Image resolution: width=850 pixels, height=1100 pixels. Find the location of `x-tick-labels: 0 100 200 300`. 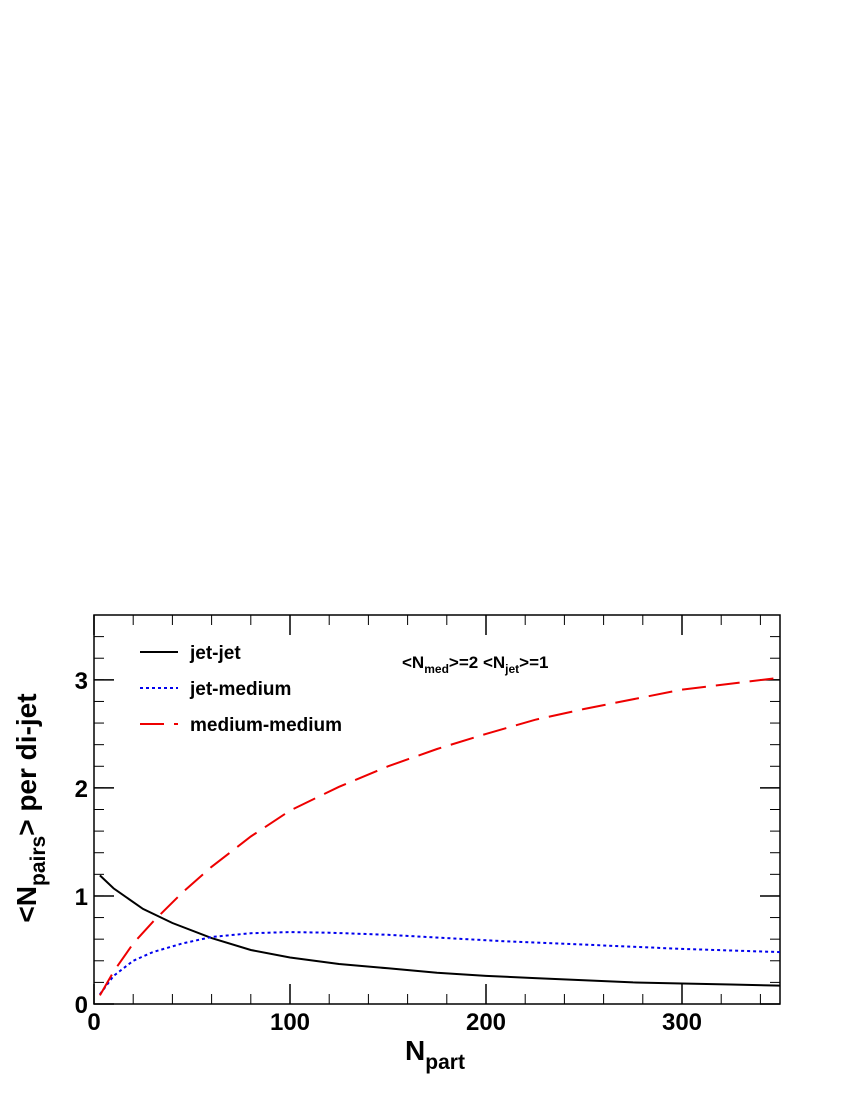

x-tick-labels: 0 100 200 300 is located at coordinates (394, 1022).